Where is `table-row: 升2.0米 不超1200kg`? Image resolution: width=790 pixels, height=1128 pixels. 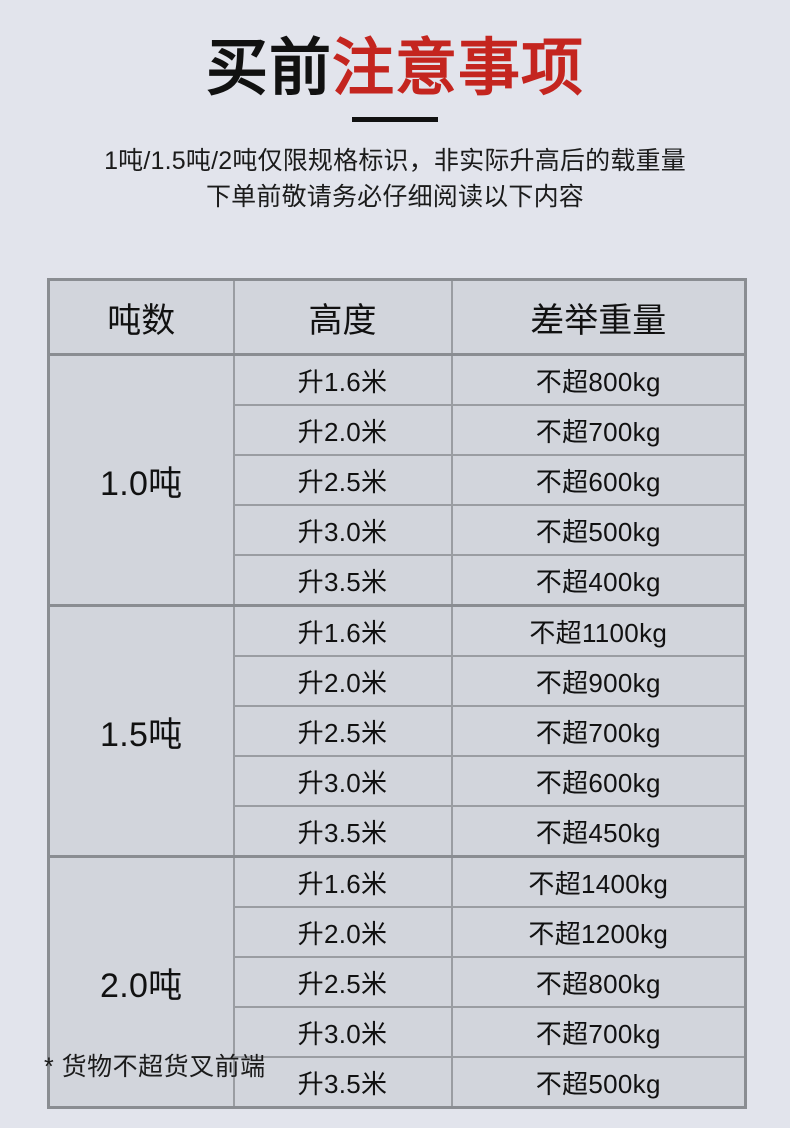 table-row: 升2.0米 不超1200kg is located at coordinates (398, 932).